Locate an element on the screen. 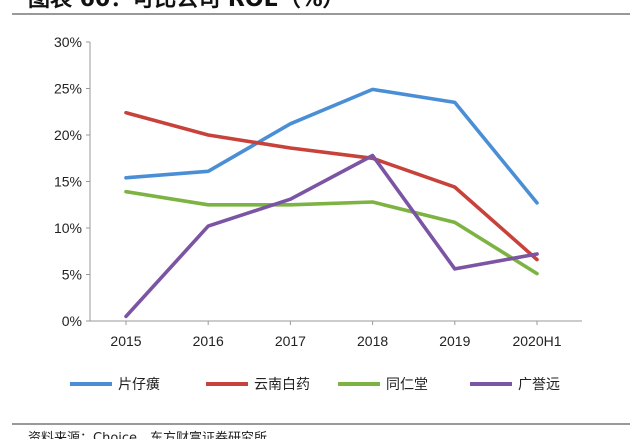  legend-label: 片仔癀 is located at coordinates (139, 384).